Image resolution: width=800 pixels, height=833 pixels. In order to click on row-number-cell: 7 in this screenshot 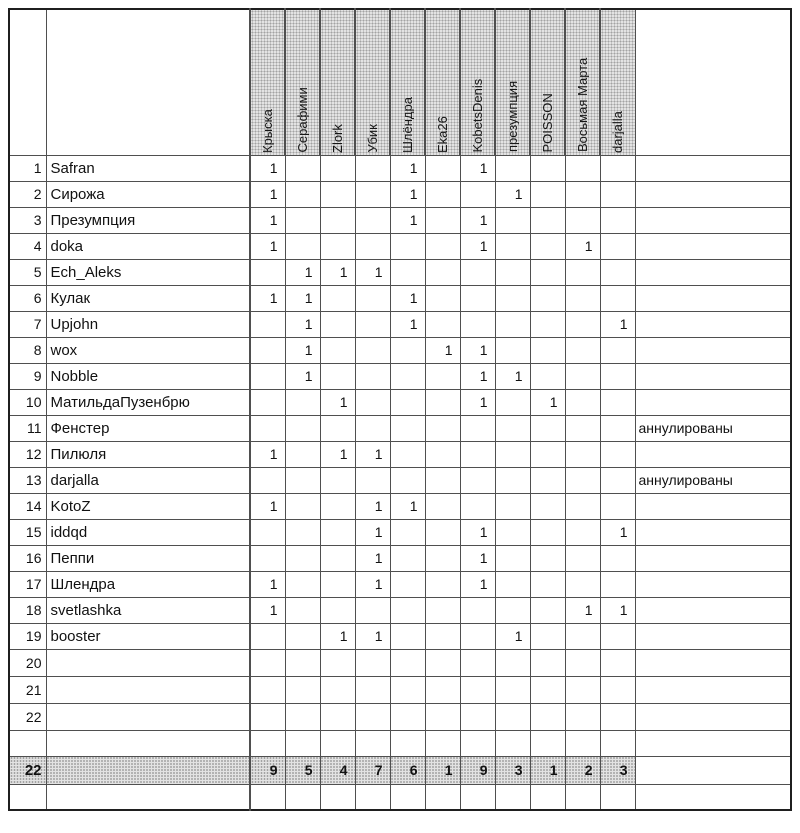, I will do `click(27, 324)`.